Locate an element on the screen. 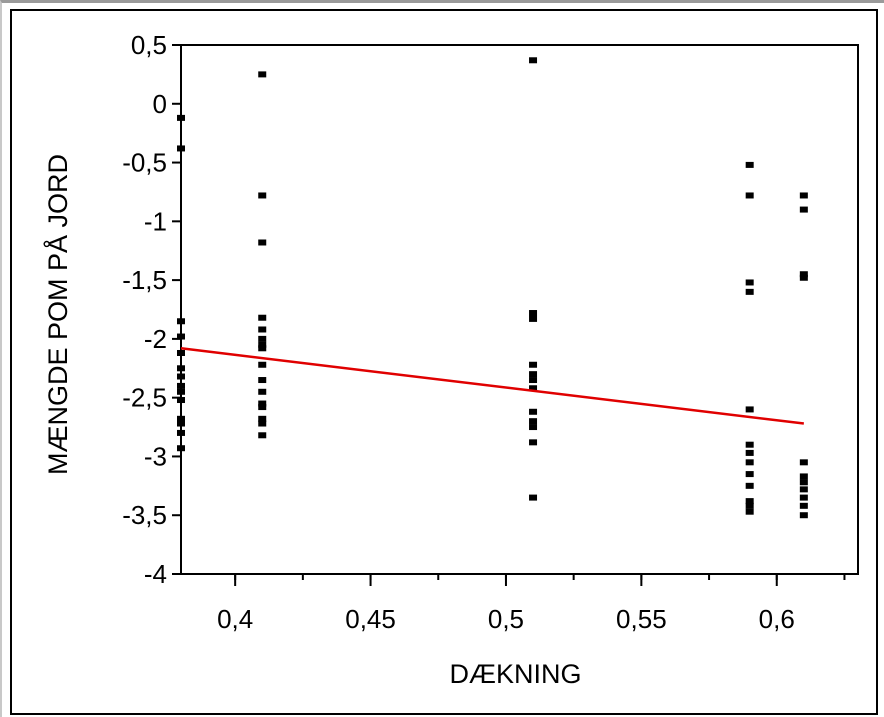 The height and width of the screenshot is (717, 884). y-axis-title-group: MÆNGDE POM PÅ JORD is located at coordinates (57, 314).